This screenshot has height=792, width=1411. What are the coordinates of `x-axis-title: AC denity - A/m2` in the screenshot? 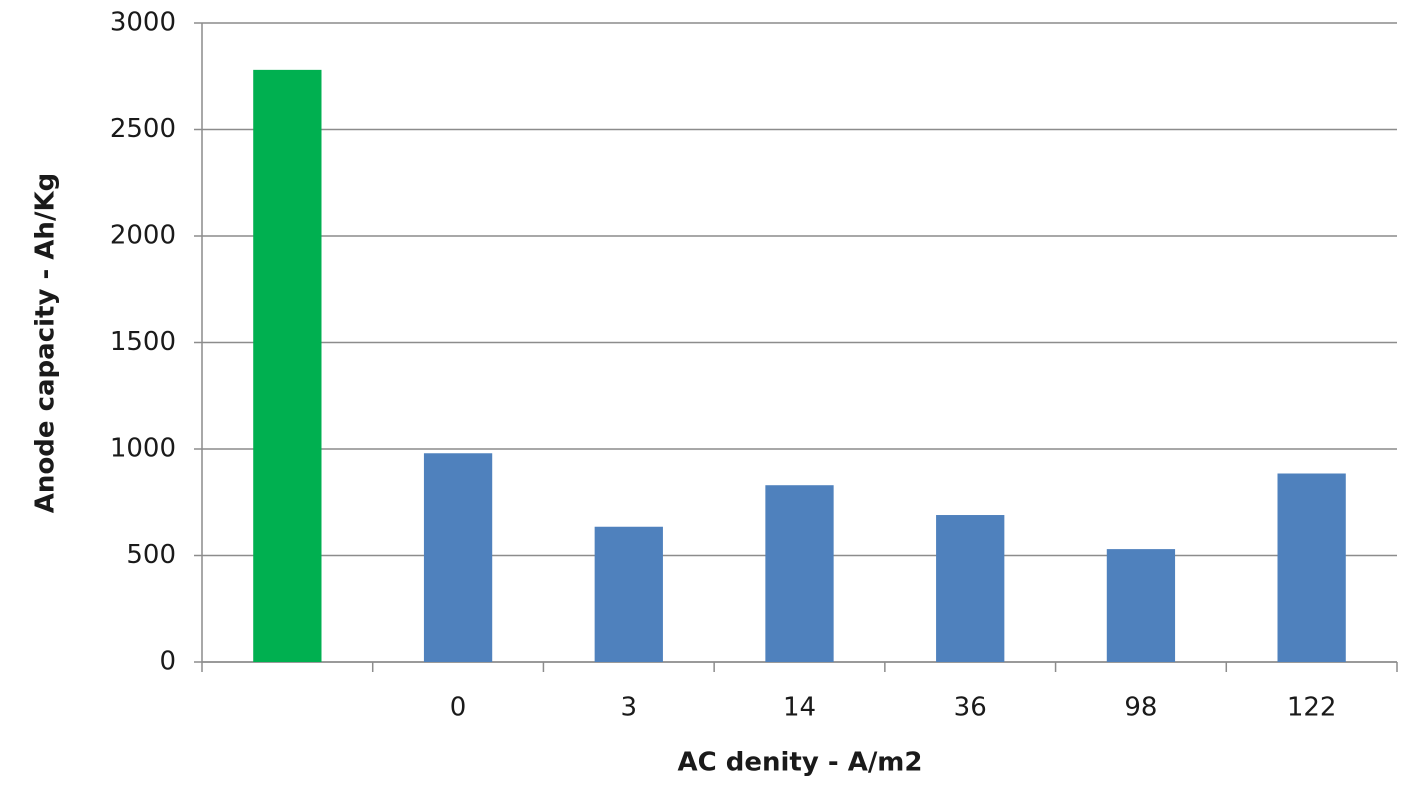 It's located at (800, 763).